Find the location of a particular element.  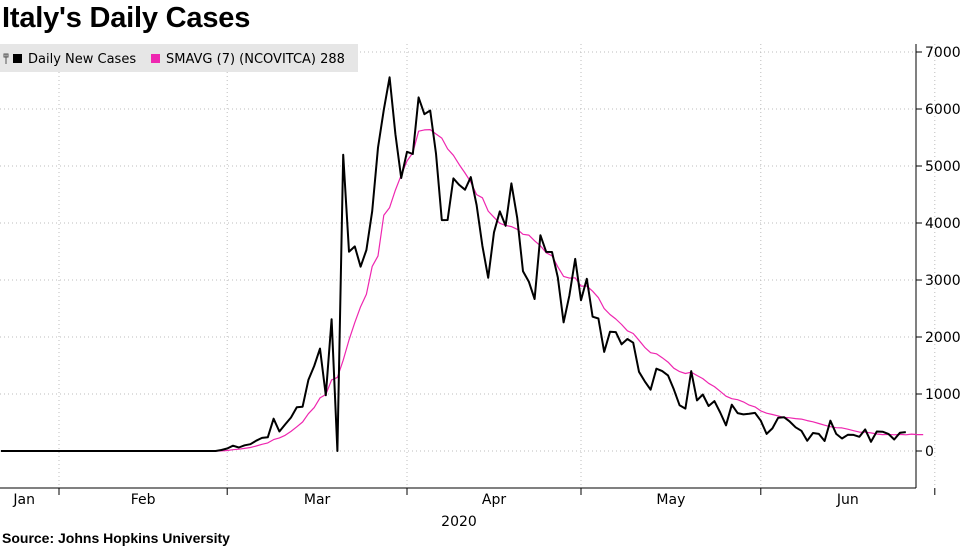

y-tick-label: 4000 is located at coordinates (943, 224).